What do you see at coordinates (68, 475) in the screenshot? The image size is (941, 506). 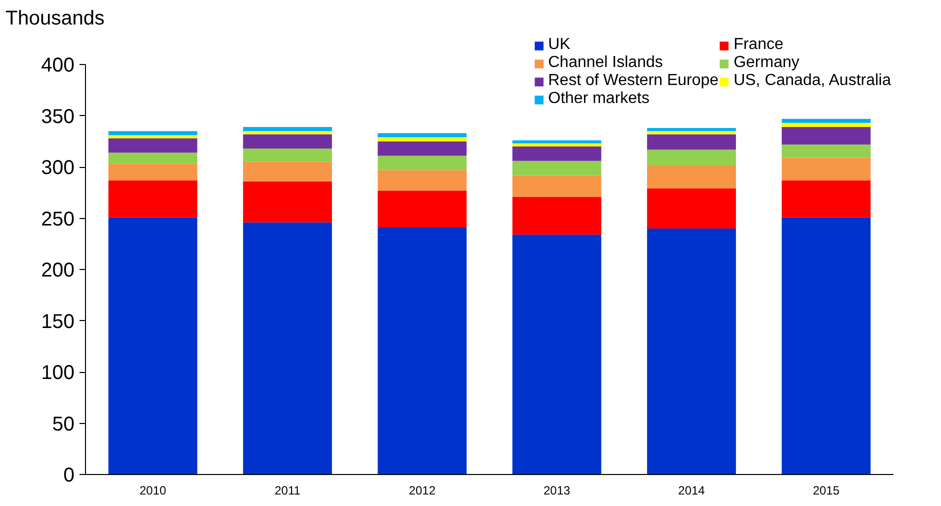 I see `y-tick-label: 0` at bounding box center [68, 475].